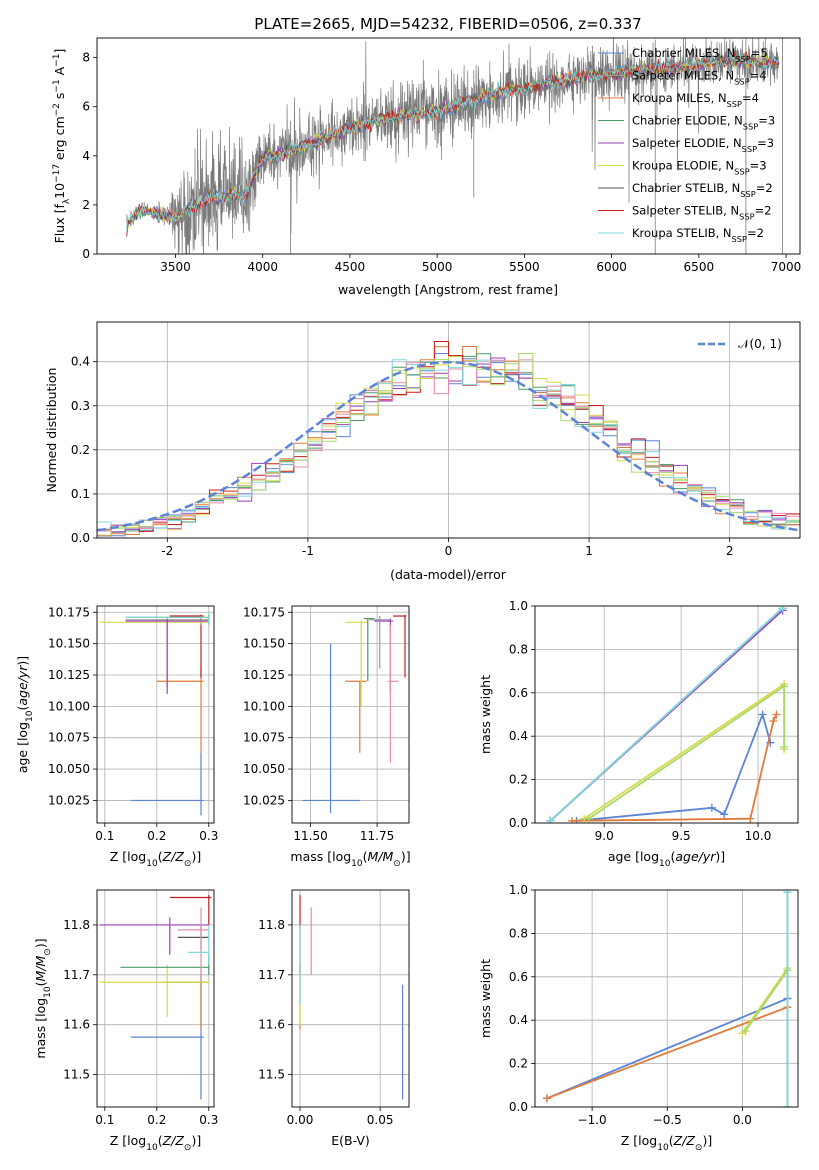 The image size is (819, 1170). I want to click on y-axis-label: age [log10(age/yr)], so click(25, 714).